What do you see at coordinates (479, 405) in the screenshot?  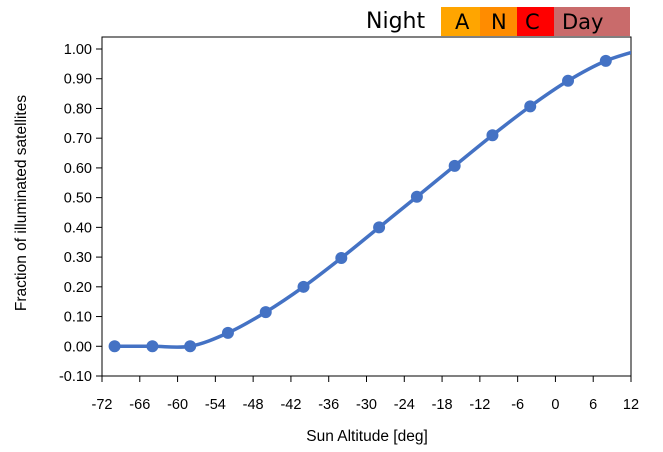 I see `x-tick-label: -12` at bounding box center [479, 405].